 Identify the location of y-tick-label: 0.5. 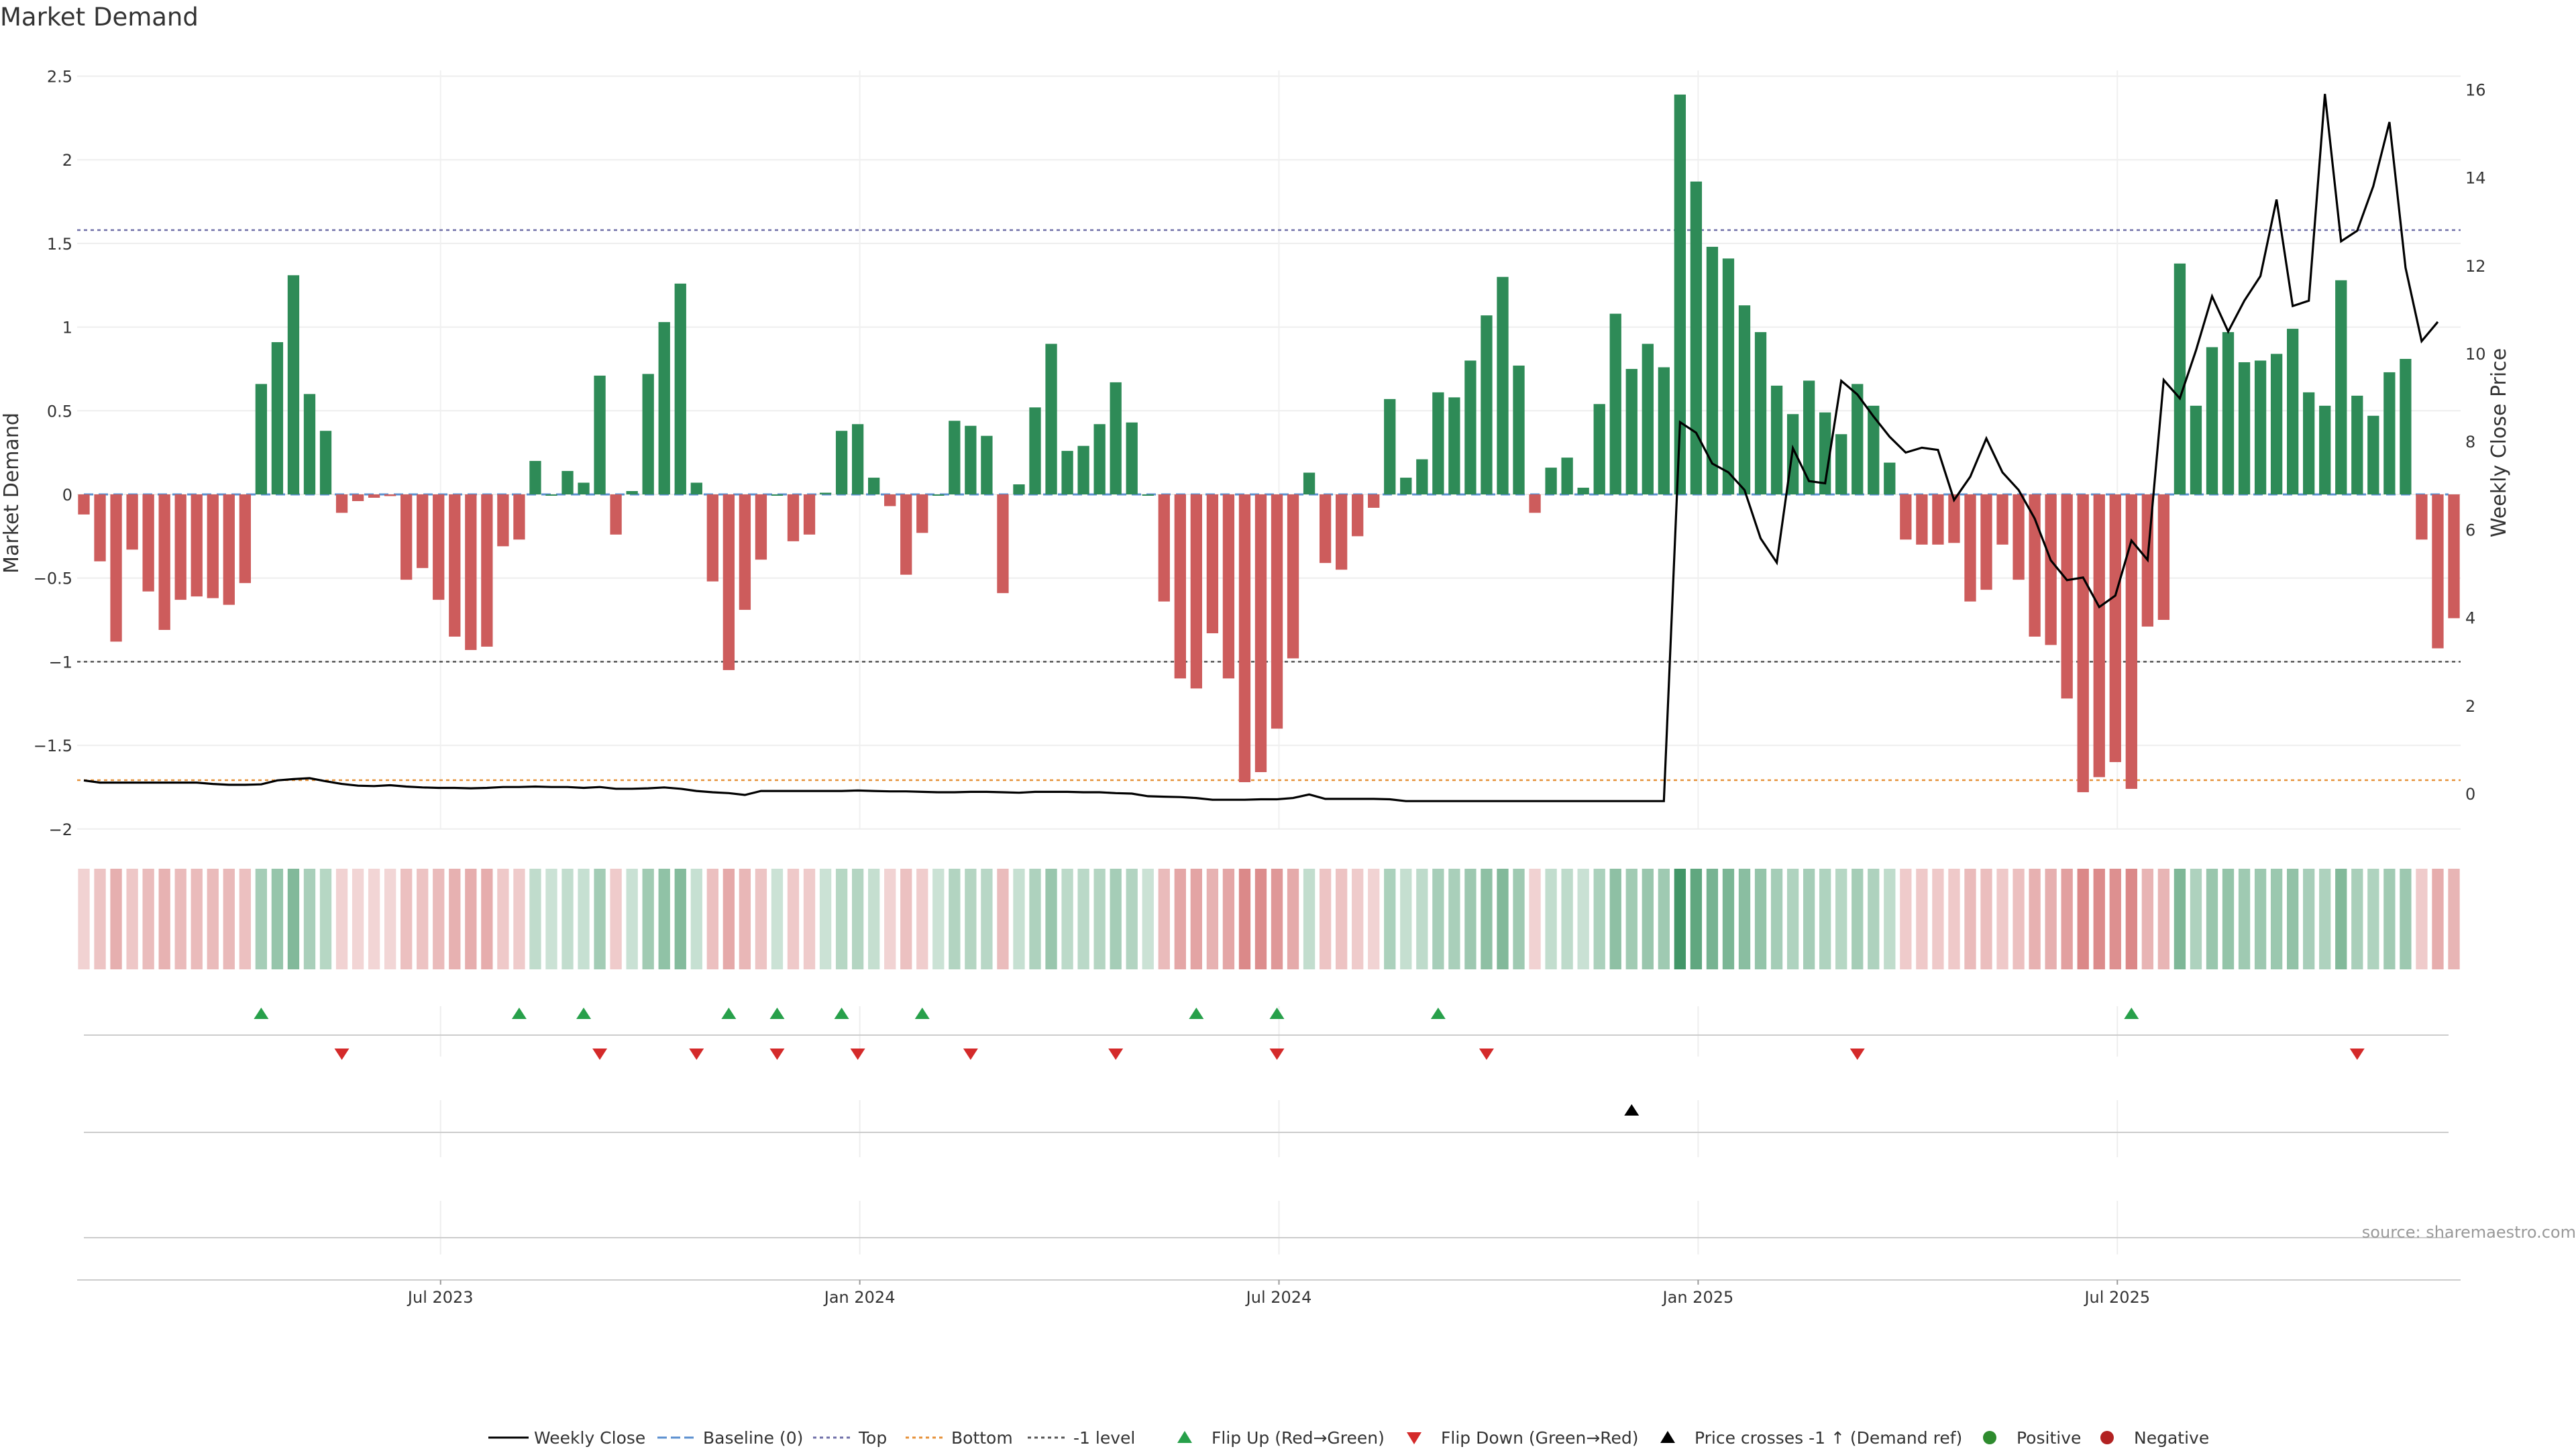
(59, 411).